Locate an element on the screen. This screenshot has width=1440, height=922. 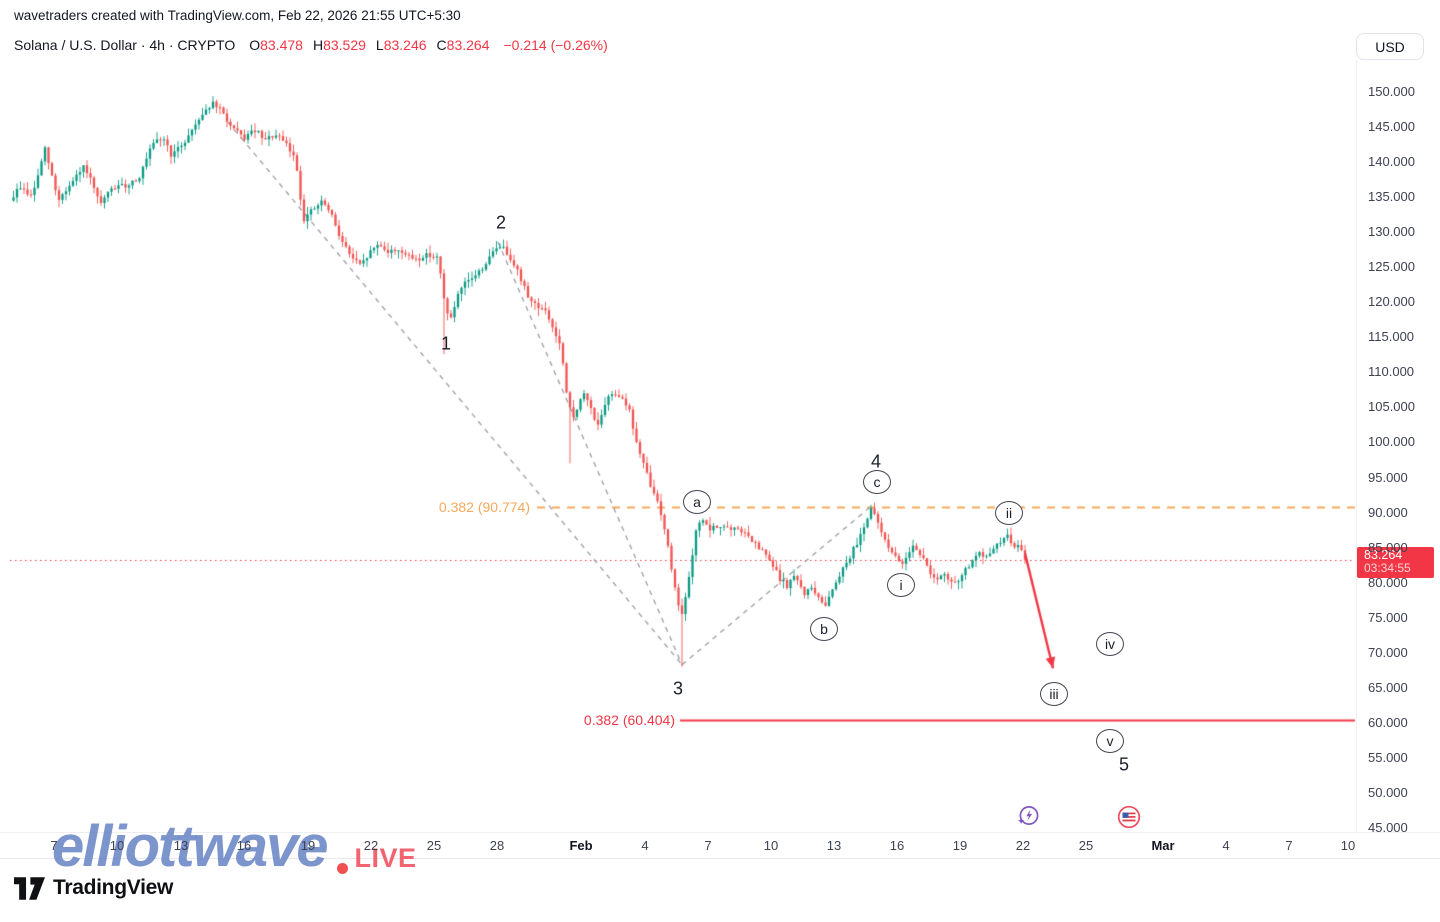
last-price-label: 83.264 03:34:55 is located at coordinates (1395, 562).